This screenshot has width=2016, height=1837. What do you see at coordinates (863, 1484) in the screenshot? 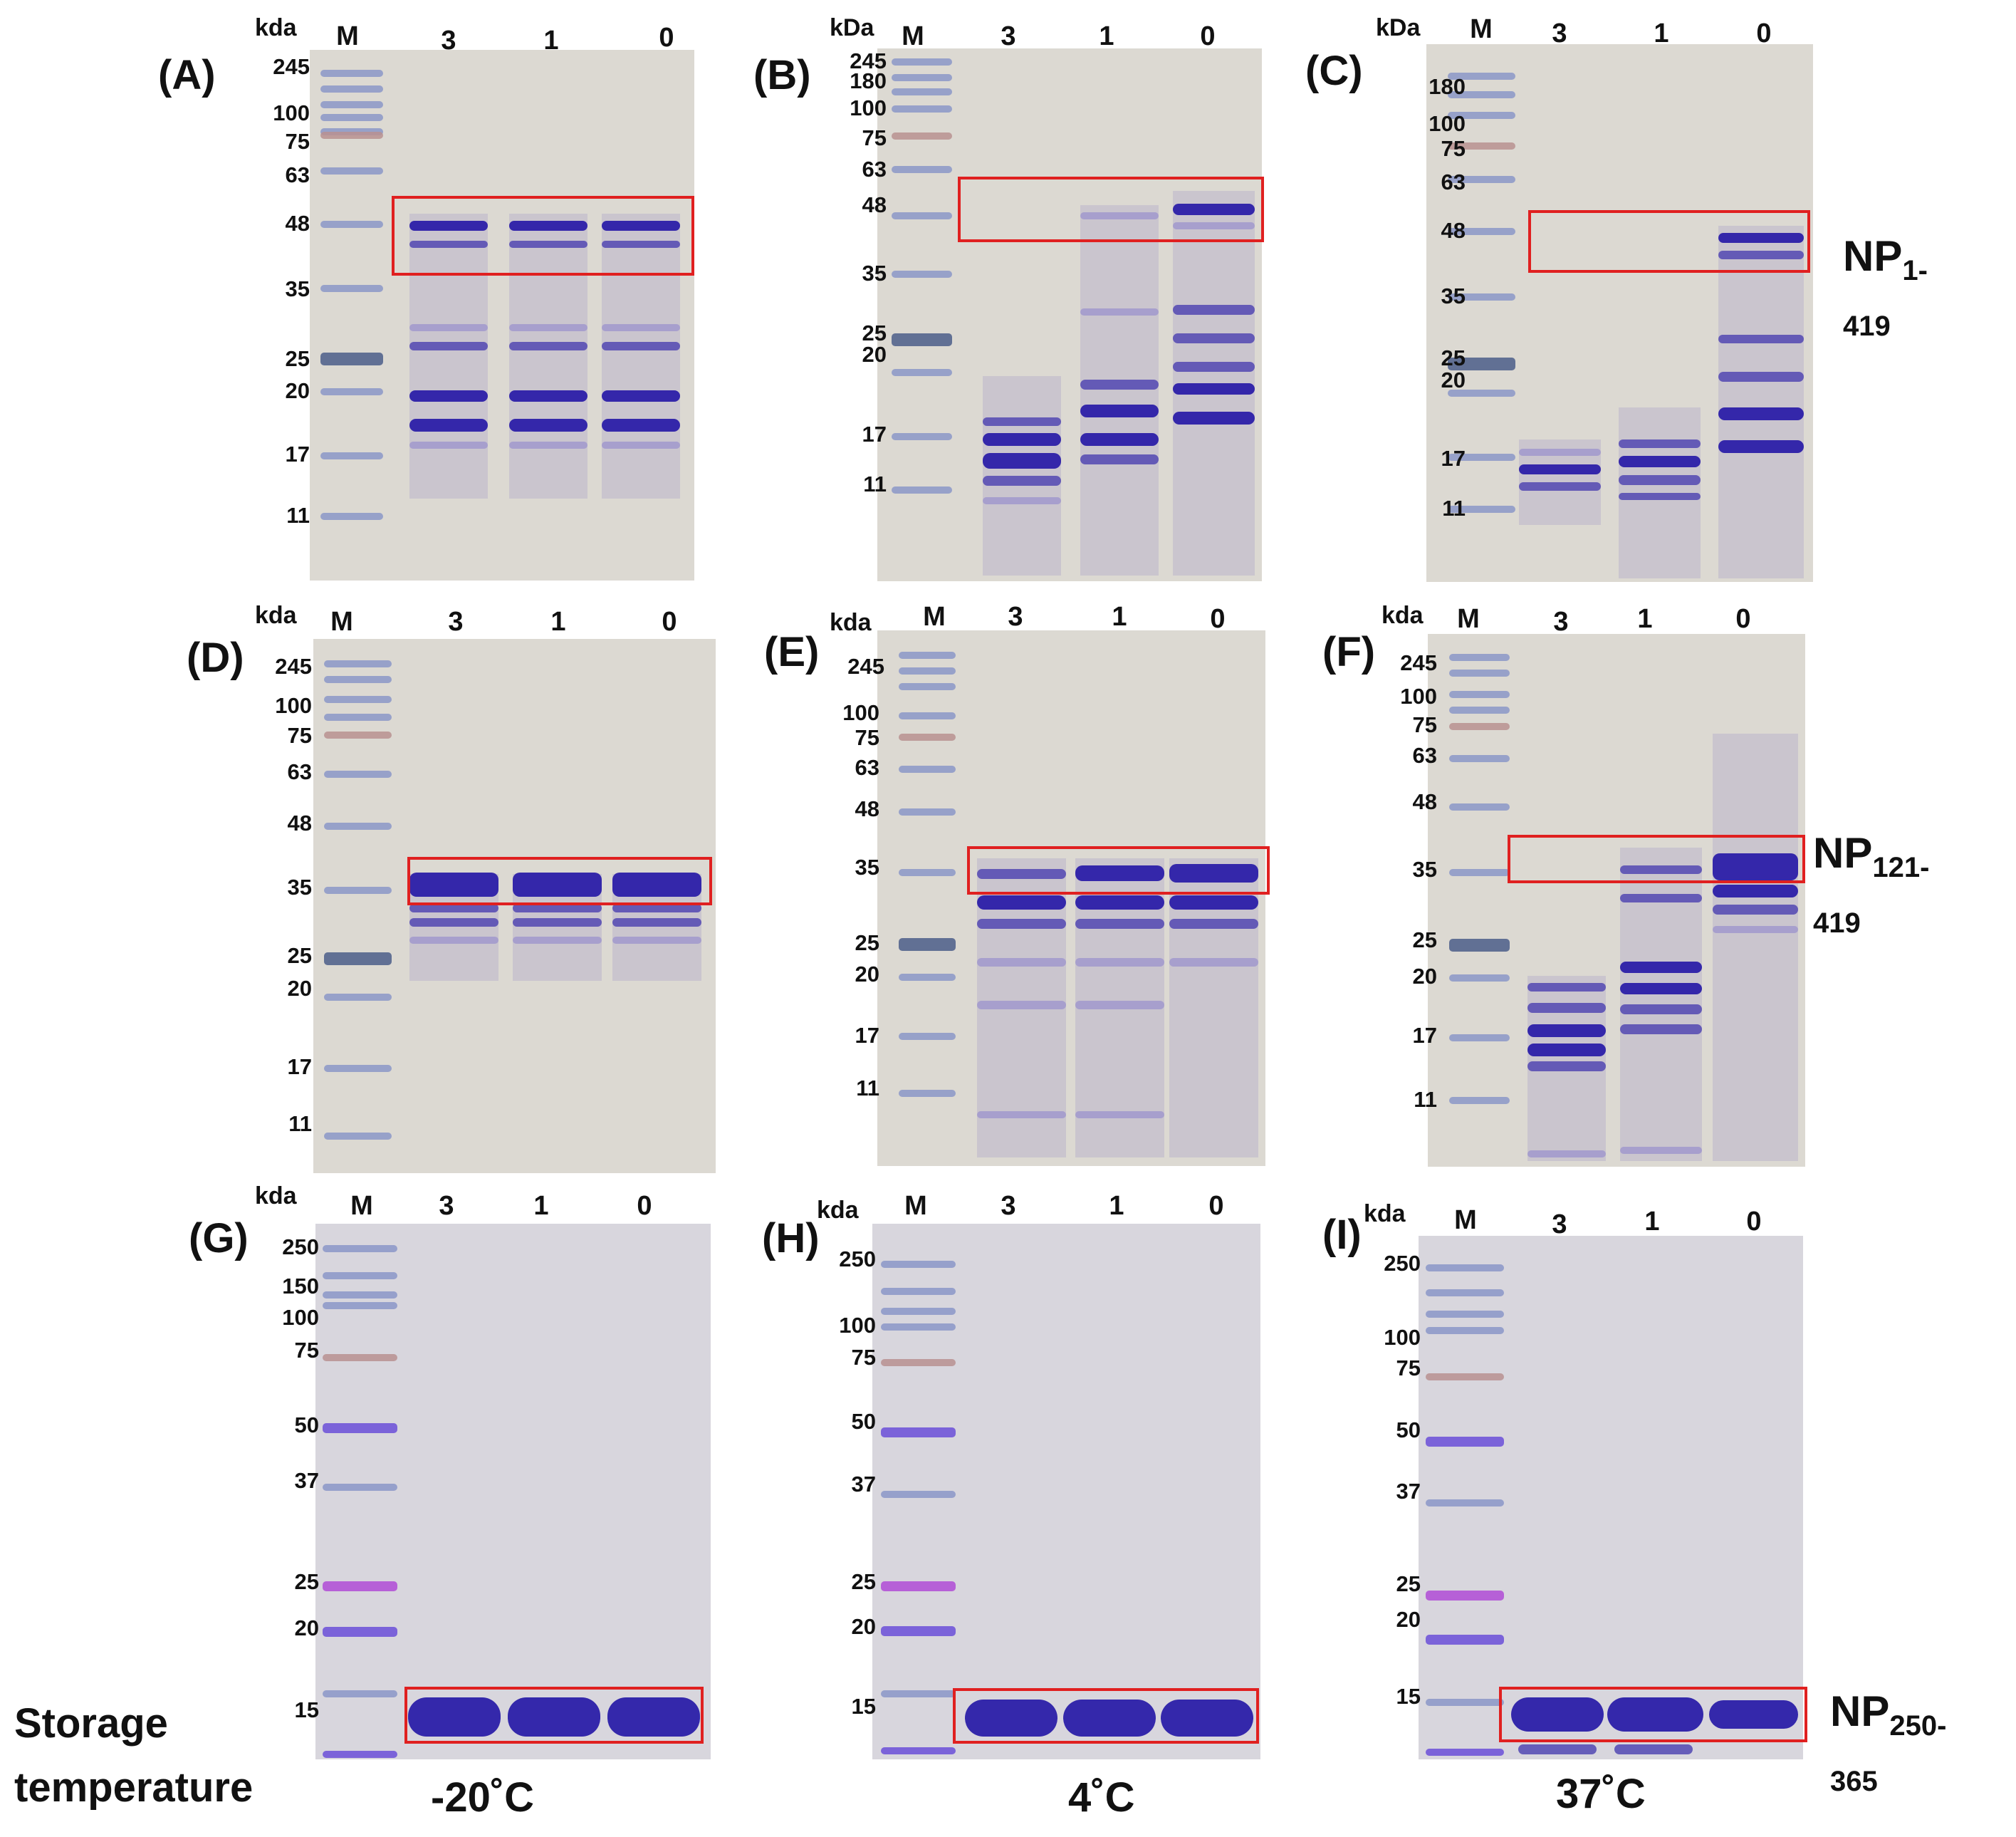
I see `mw-marker: 37` at bounding box center [863, 1484].